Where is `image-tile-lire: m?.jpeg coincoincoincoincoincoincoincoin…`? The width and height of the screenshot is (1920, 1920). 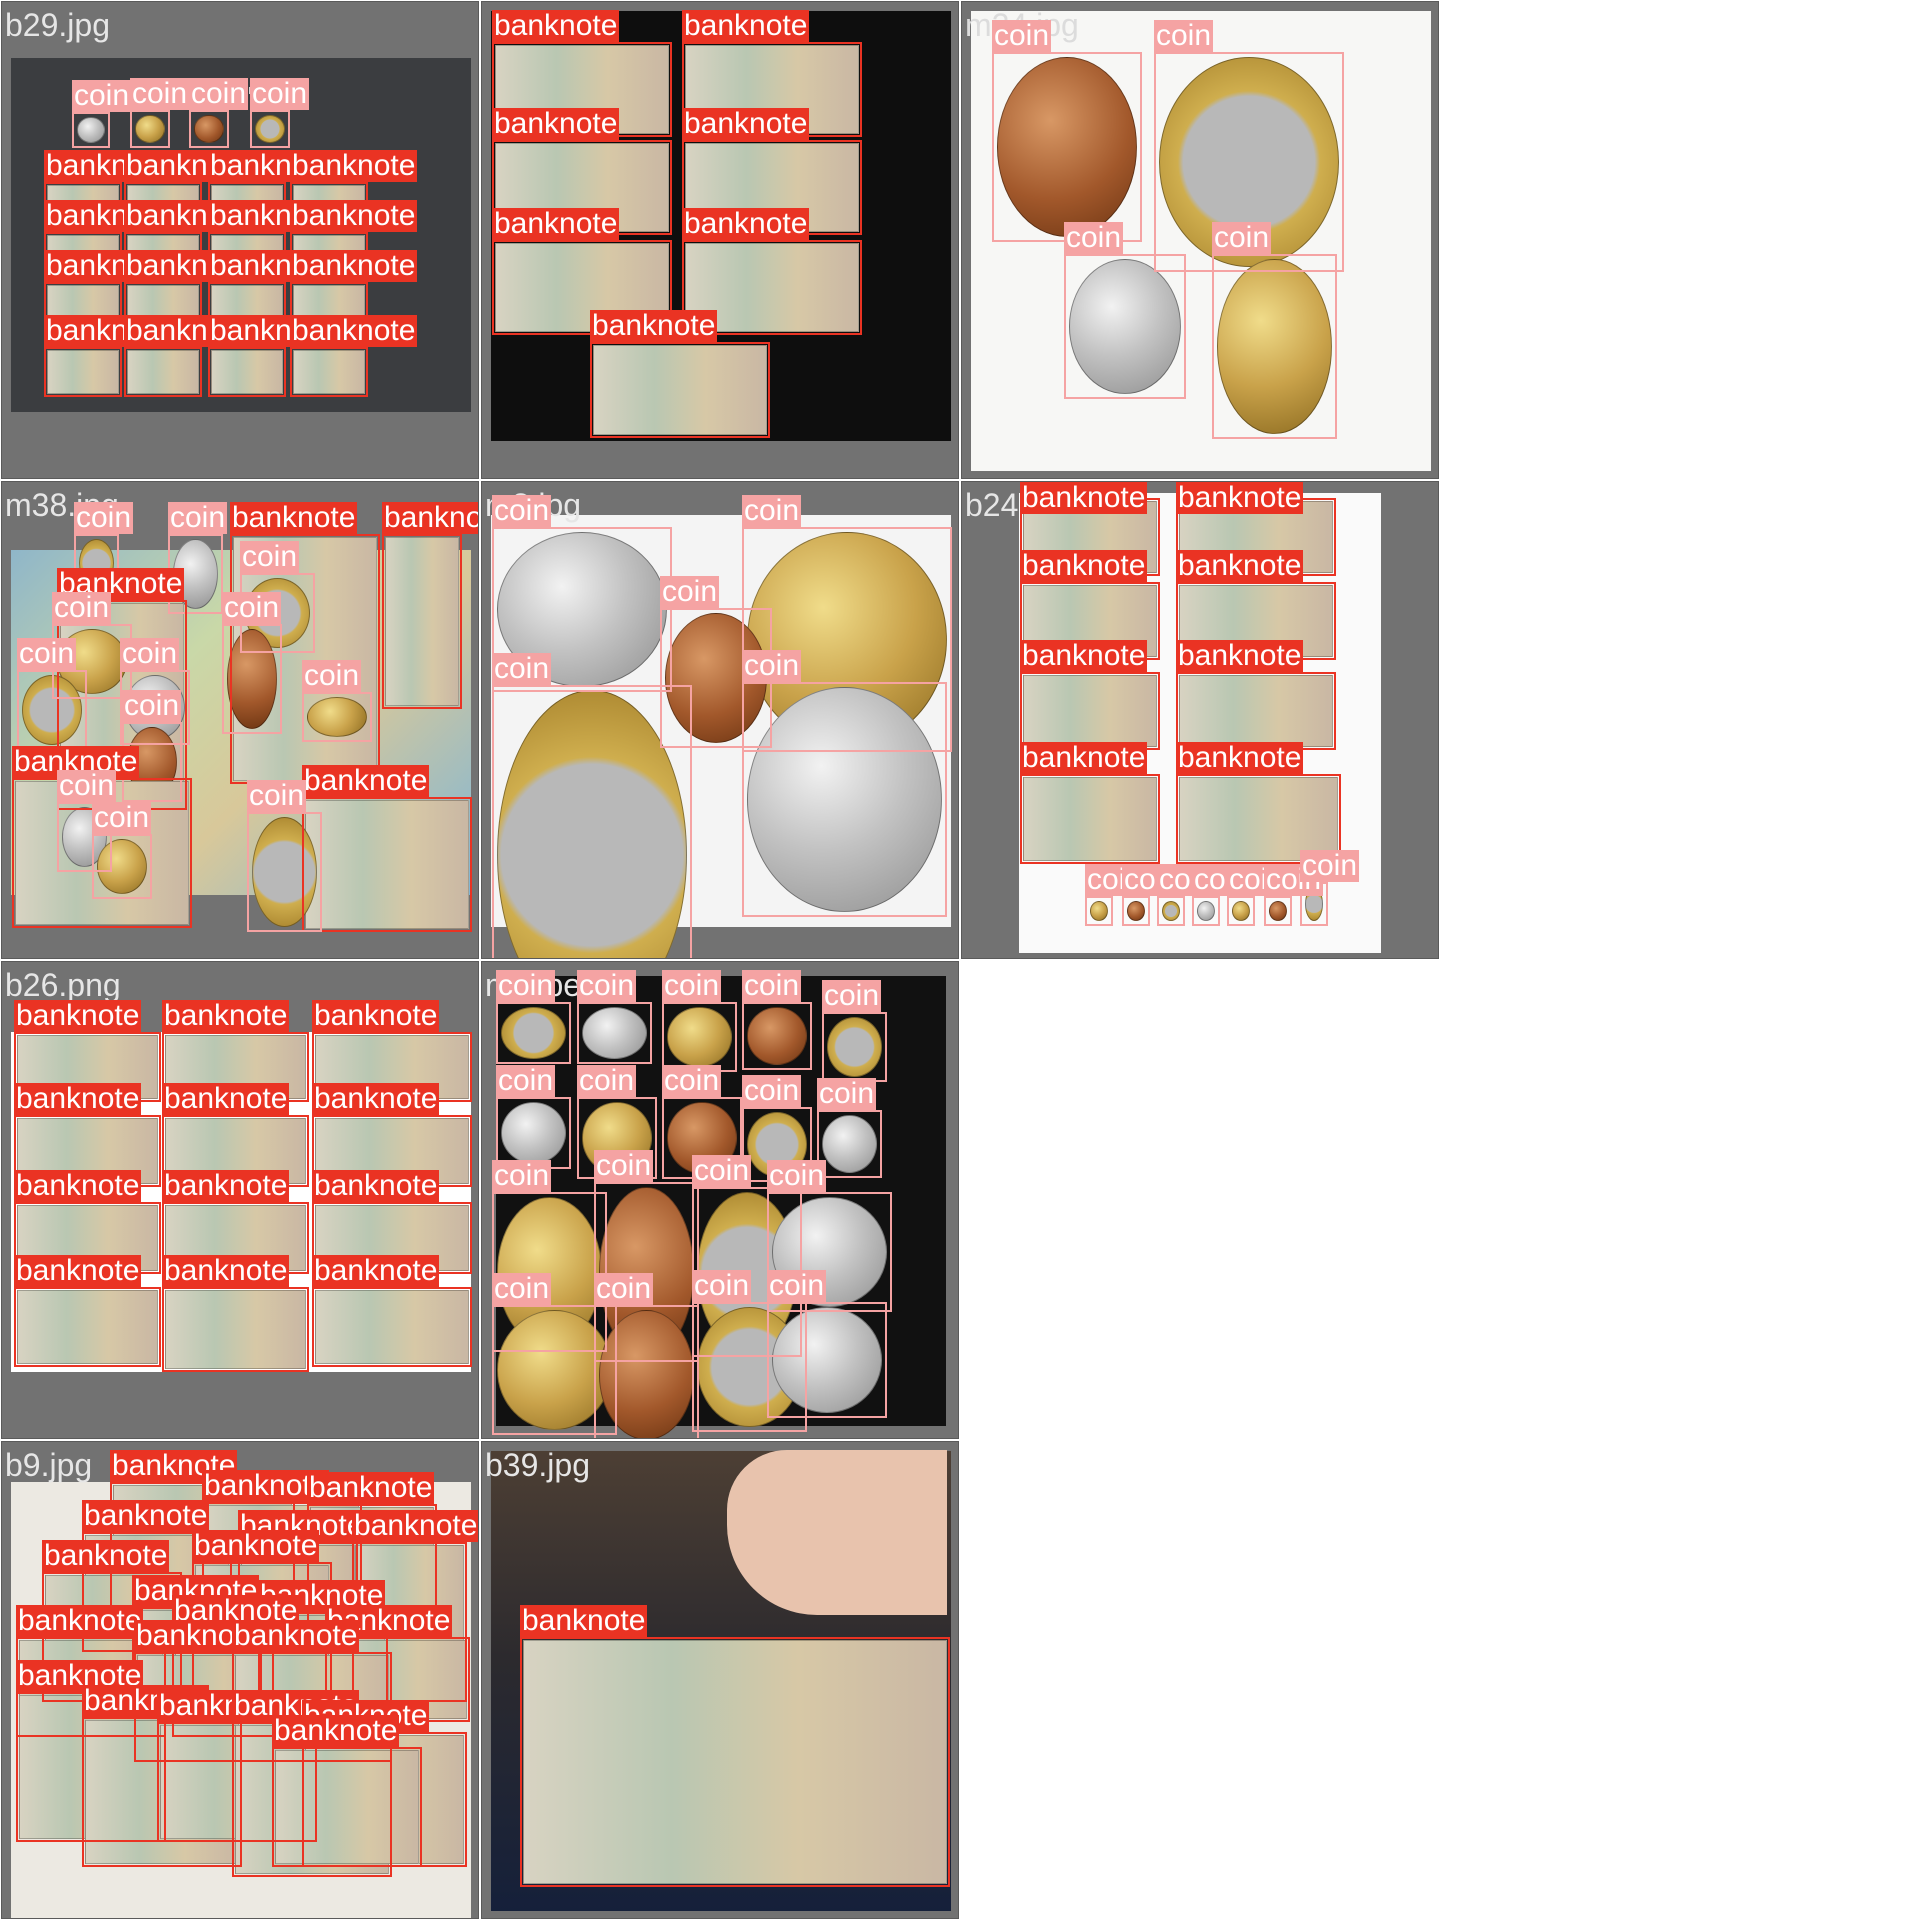
image-tile-lire: m?.jpeg coincoincoincoincoincoincoincoin… is located at coordinates (720, 1200).